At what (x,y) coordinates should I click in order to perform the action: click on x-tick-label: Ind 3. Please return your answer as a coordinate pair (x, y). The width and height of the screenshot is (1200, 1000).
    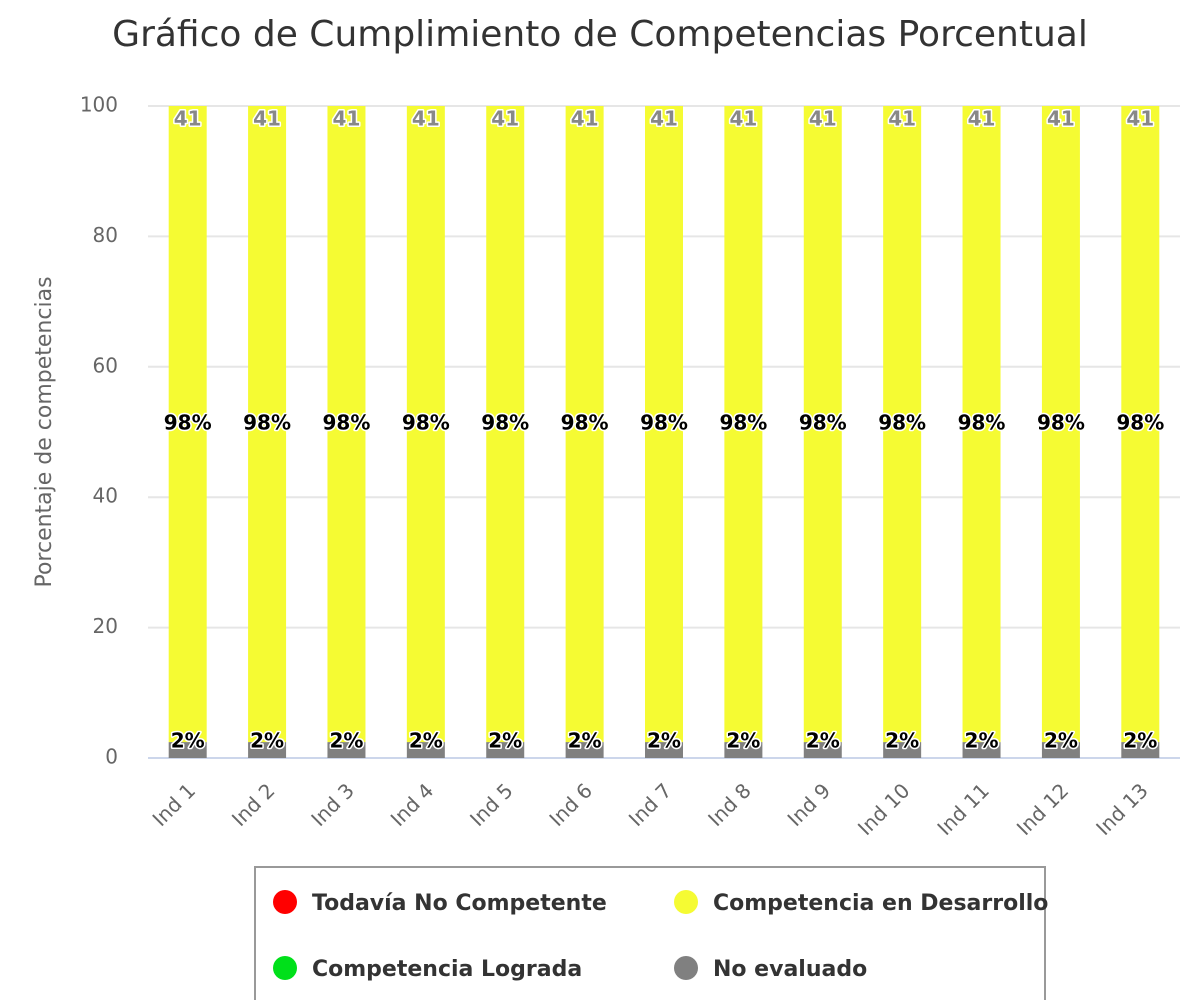
    Looking at the image, I should click on (332, 804).